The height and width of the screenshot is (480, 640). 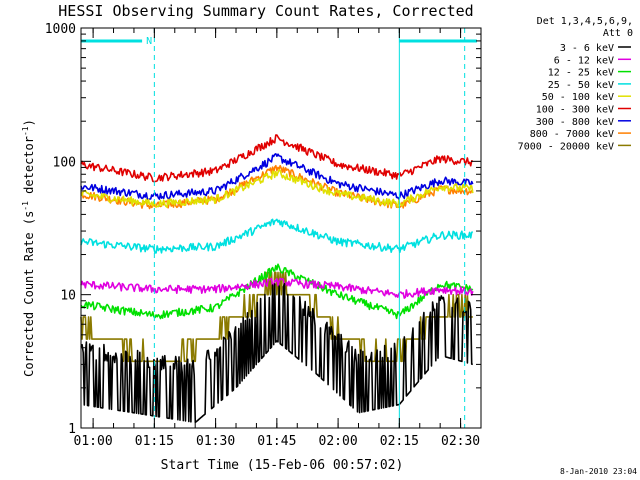 I want to click on y-axis-label: Corrected Count Rate (s-1 detector-1), so click(x=28, y=248).